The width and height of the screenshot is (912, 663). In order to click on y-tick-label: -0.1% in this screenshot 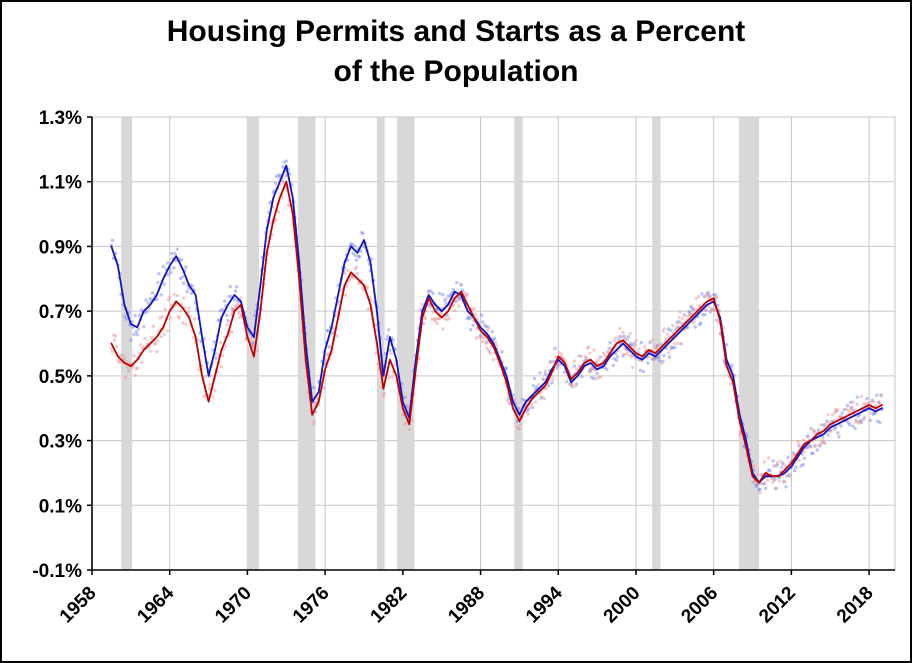, I will do `click(57, 571)`.